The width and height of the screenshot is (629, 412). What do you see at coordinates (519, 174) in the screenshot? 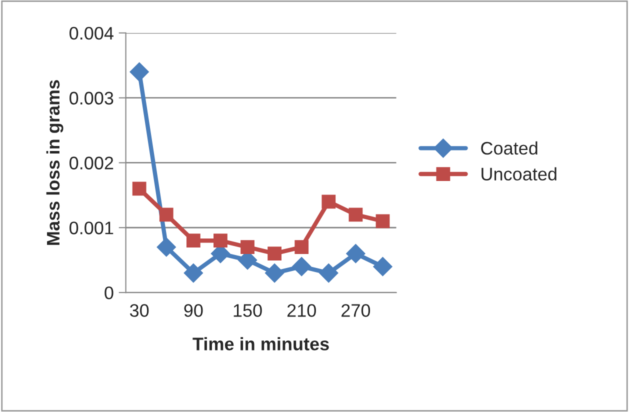
I see `legend-label: Uncoated` at bounding box center [519, 174].